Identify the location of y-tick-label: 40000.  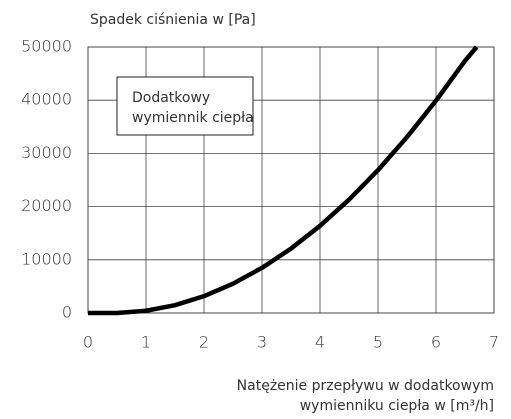
(46, 99).